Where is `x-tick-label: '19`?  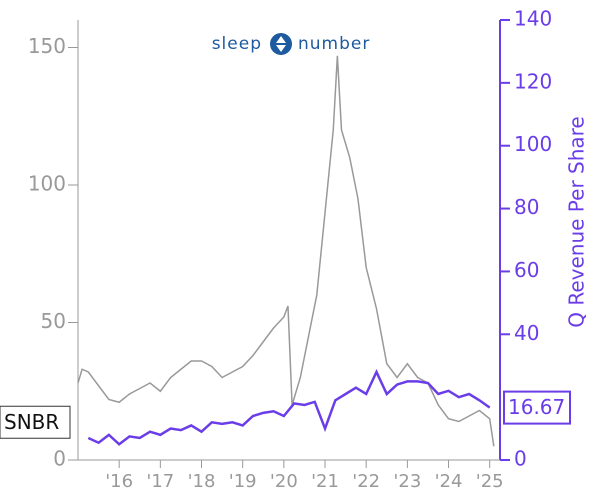 x-tick-label: '19 is located at coordinates (243, 481).